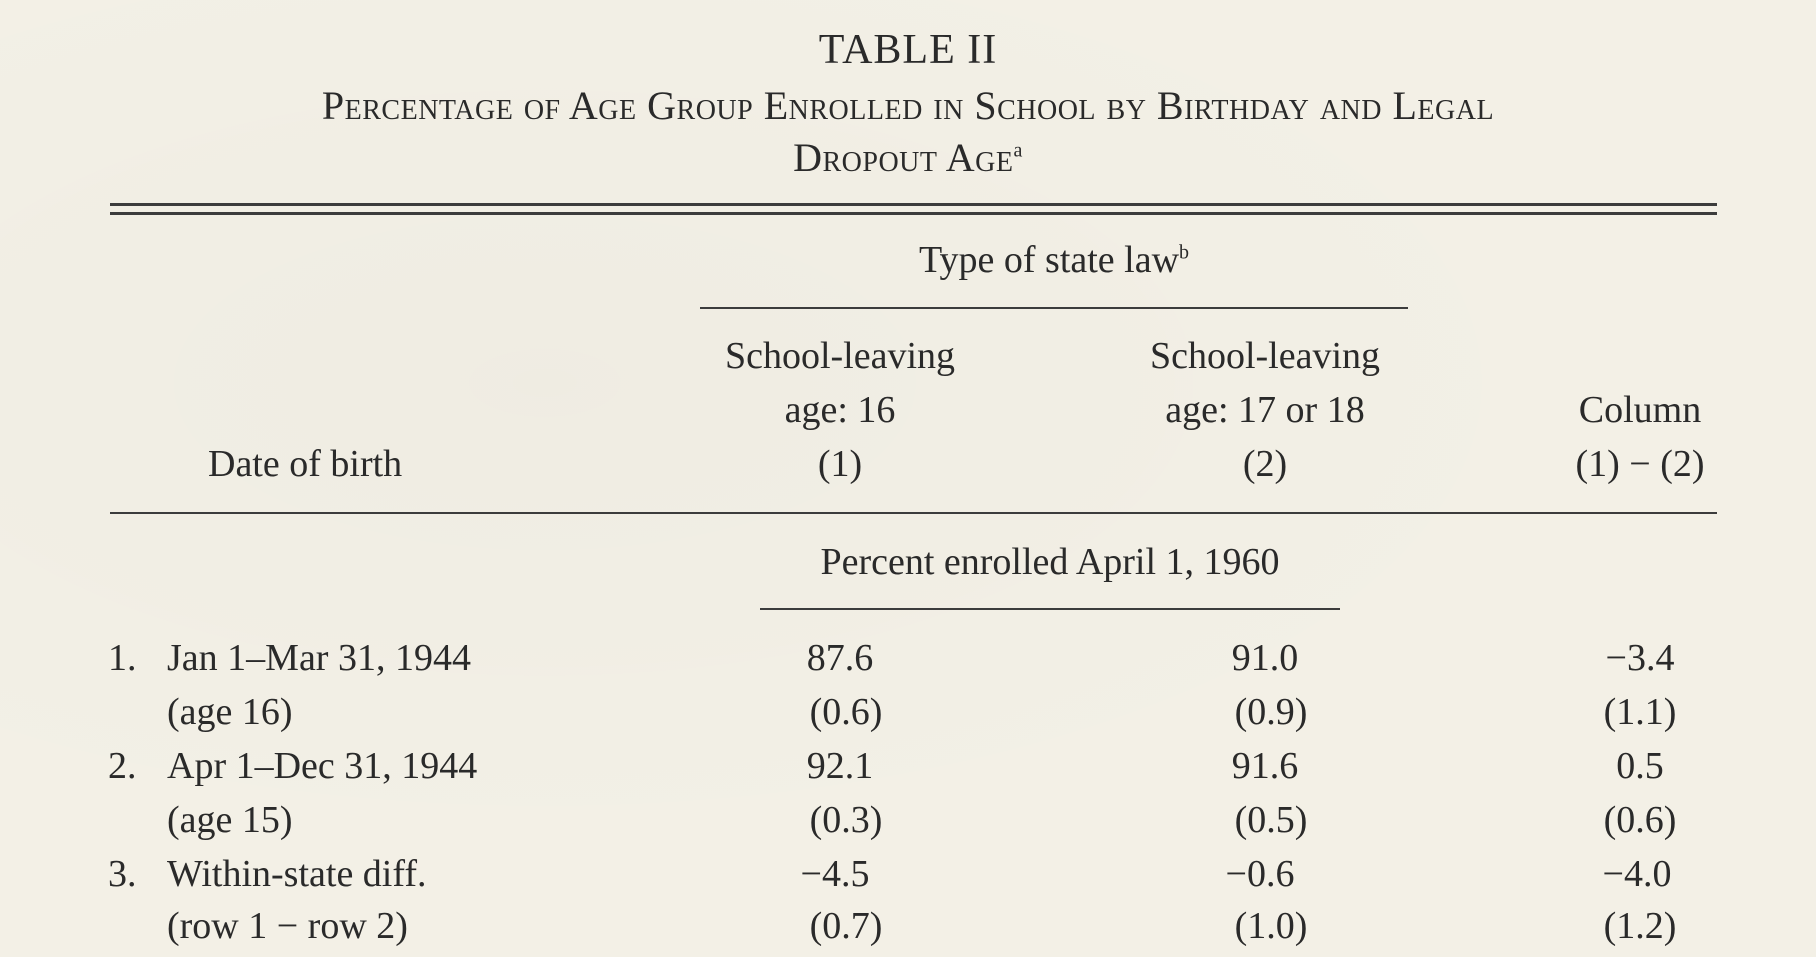  Describe the element at coordinates (1184, 252) in the screenshot. I see `spanner-footnote-marker: b` at that location.